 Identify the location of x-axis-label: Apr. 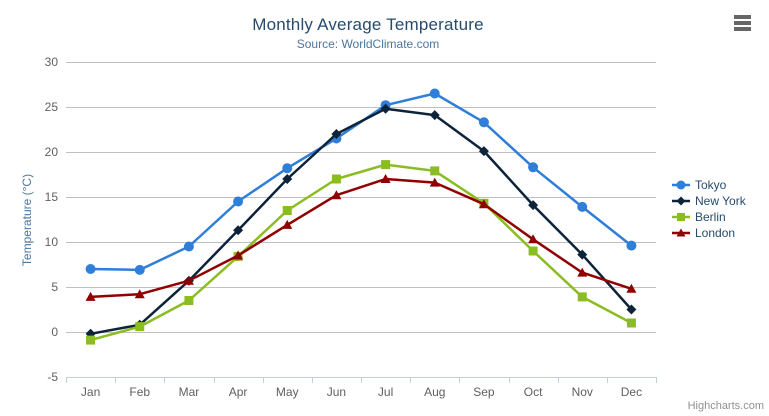
(238, 392).